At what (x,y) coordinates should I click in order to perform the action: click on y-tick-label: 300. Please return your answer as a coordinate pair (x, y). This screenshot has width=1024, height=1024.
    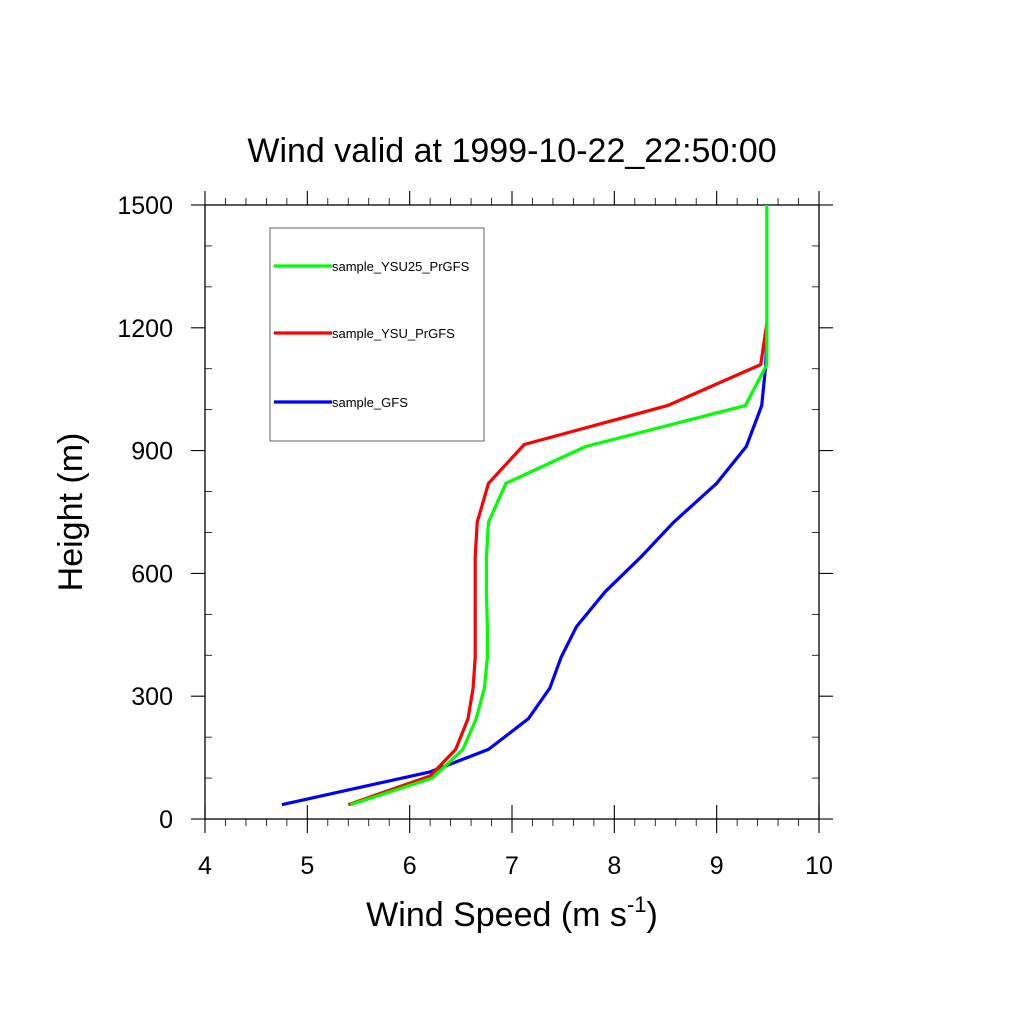
    Looking at the image, I should click on (152, 697).